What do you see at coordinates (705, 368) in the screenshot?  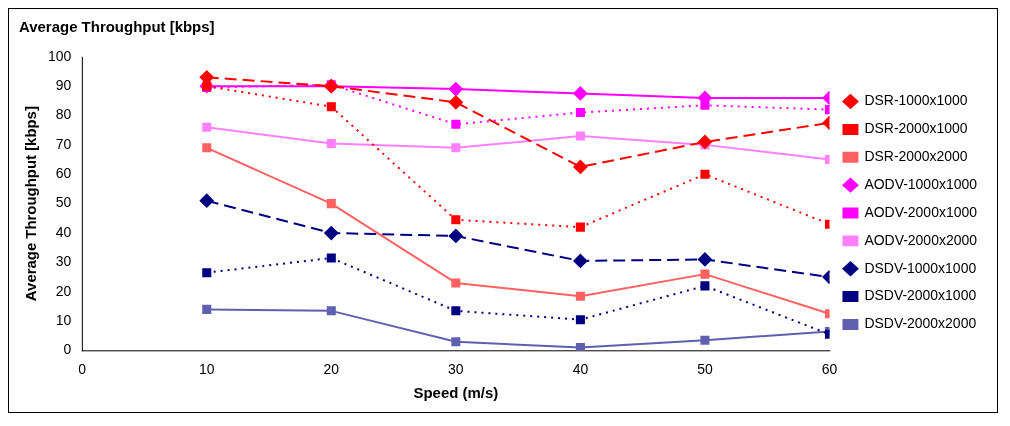 I see `x-tick-label: 50` at bounding box center [705, 368].